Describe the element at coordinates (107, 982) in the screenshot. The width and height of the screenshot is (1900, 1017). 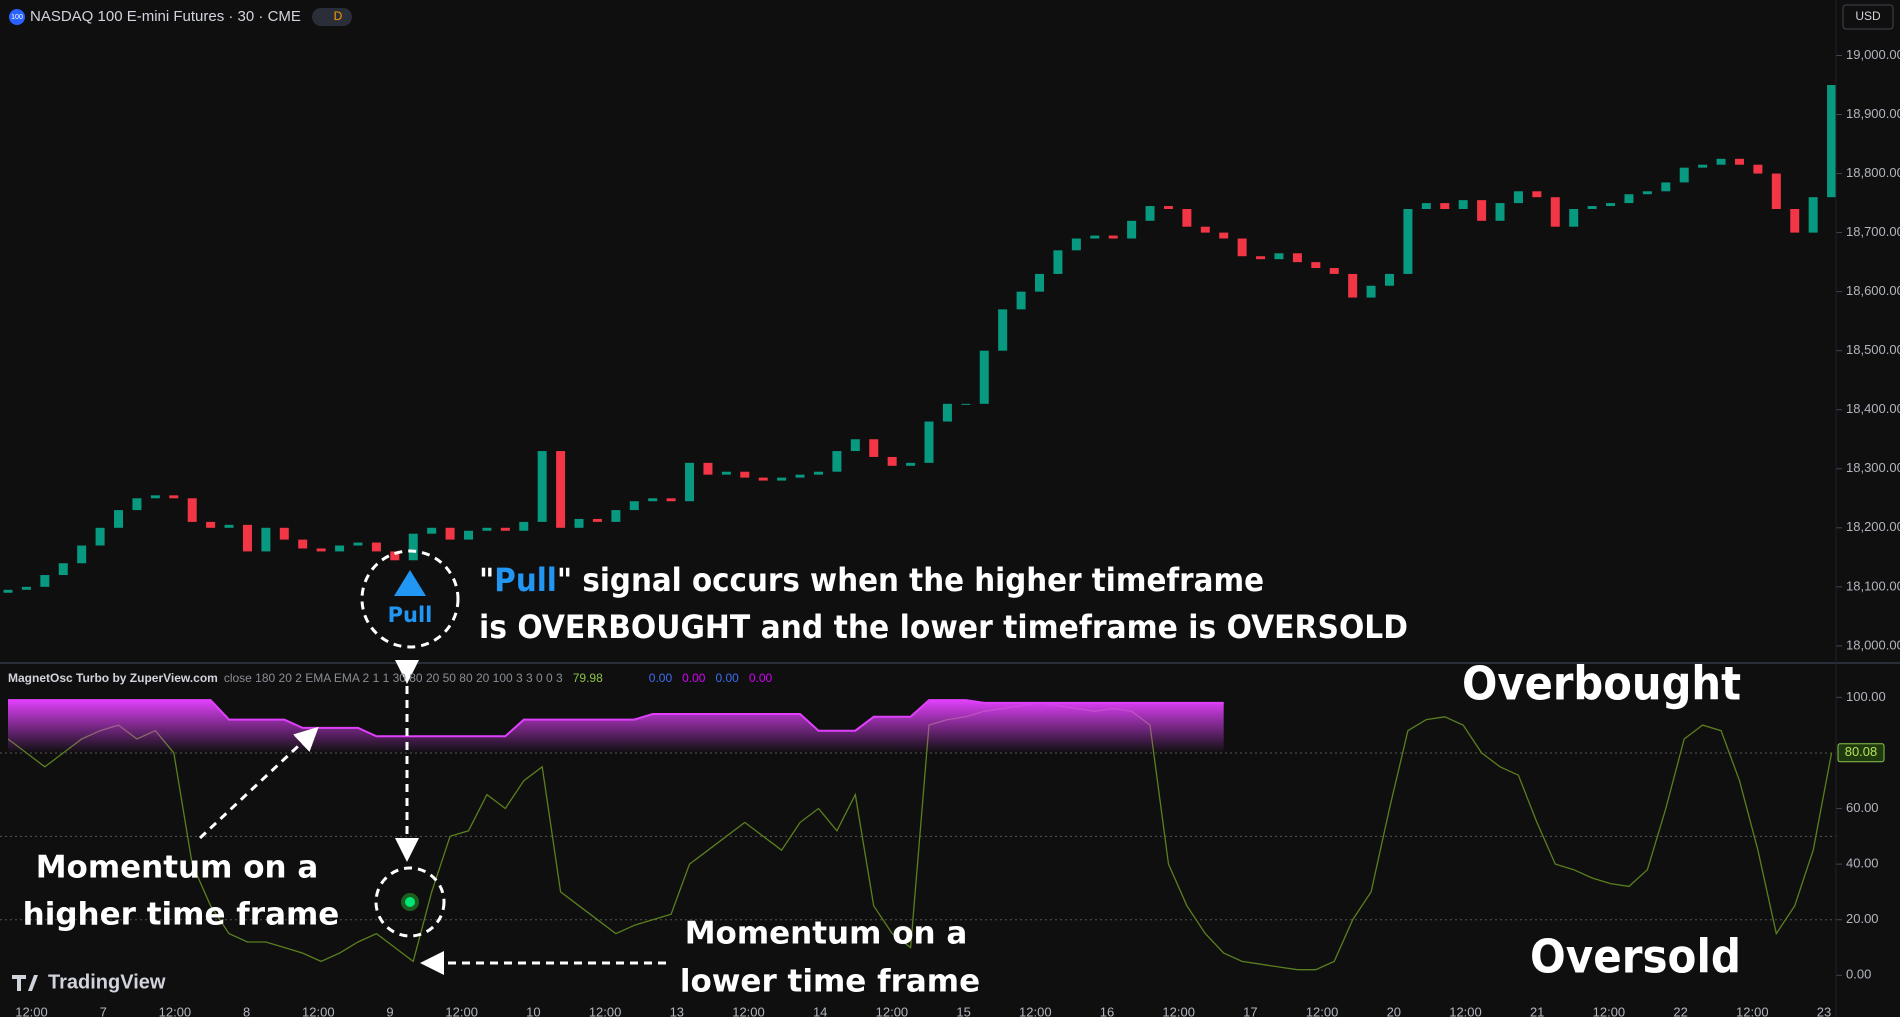
I see `brand-name: TradingView` at that location.